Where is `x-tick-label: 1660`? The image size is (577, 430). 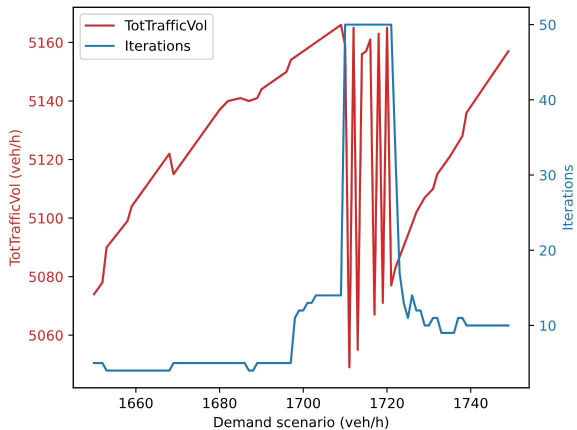
x-tick-label: 1660 is located at coordinates (136, 403).